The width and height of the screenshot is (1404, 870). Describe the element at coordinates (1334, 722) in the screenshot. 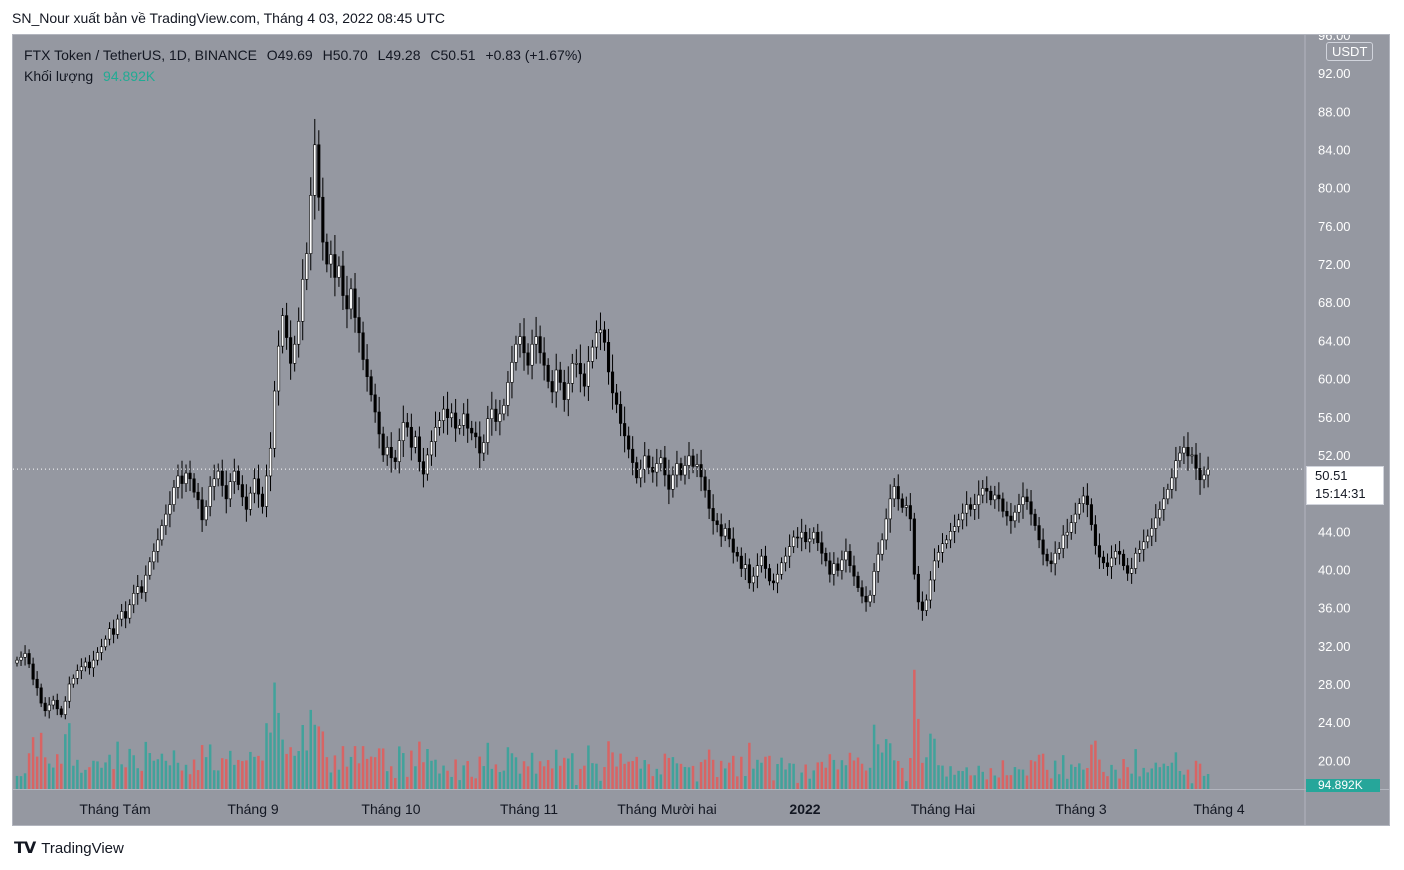

I see `price-tick-label: 24.00` at that location.